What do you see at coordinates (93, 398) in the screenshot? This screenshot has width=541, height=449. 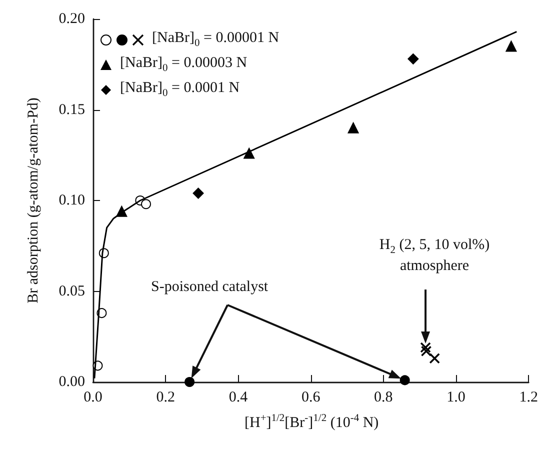 I see `x-tick-label: 0.0` at bounding box center [93, 398].